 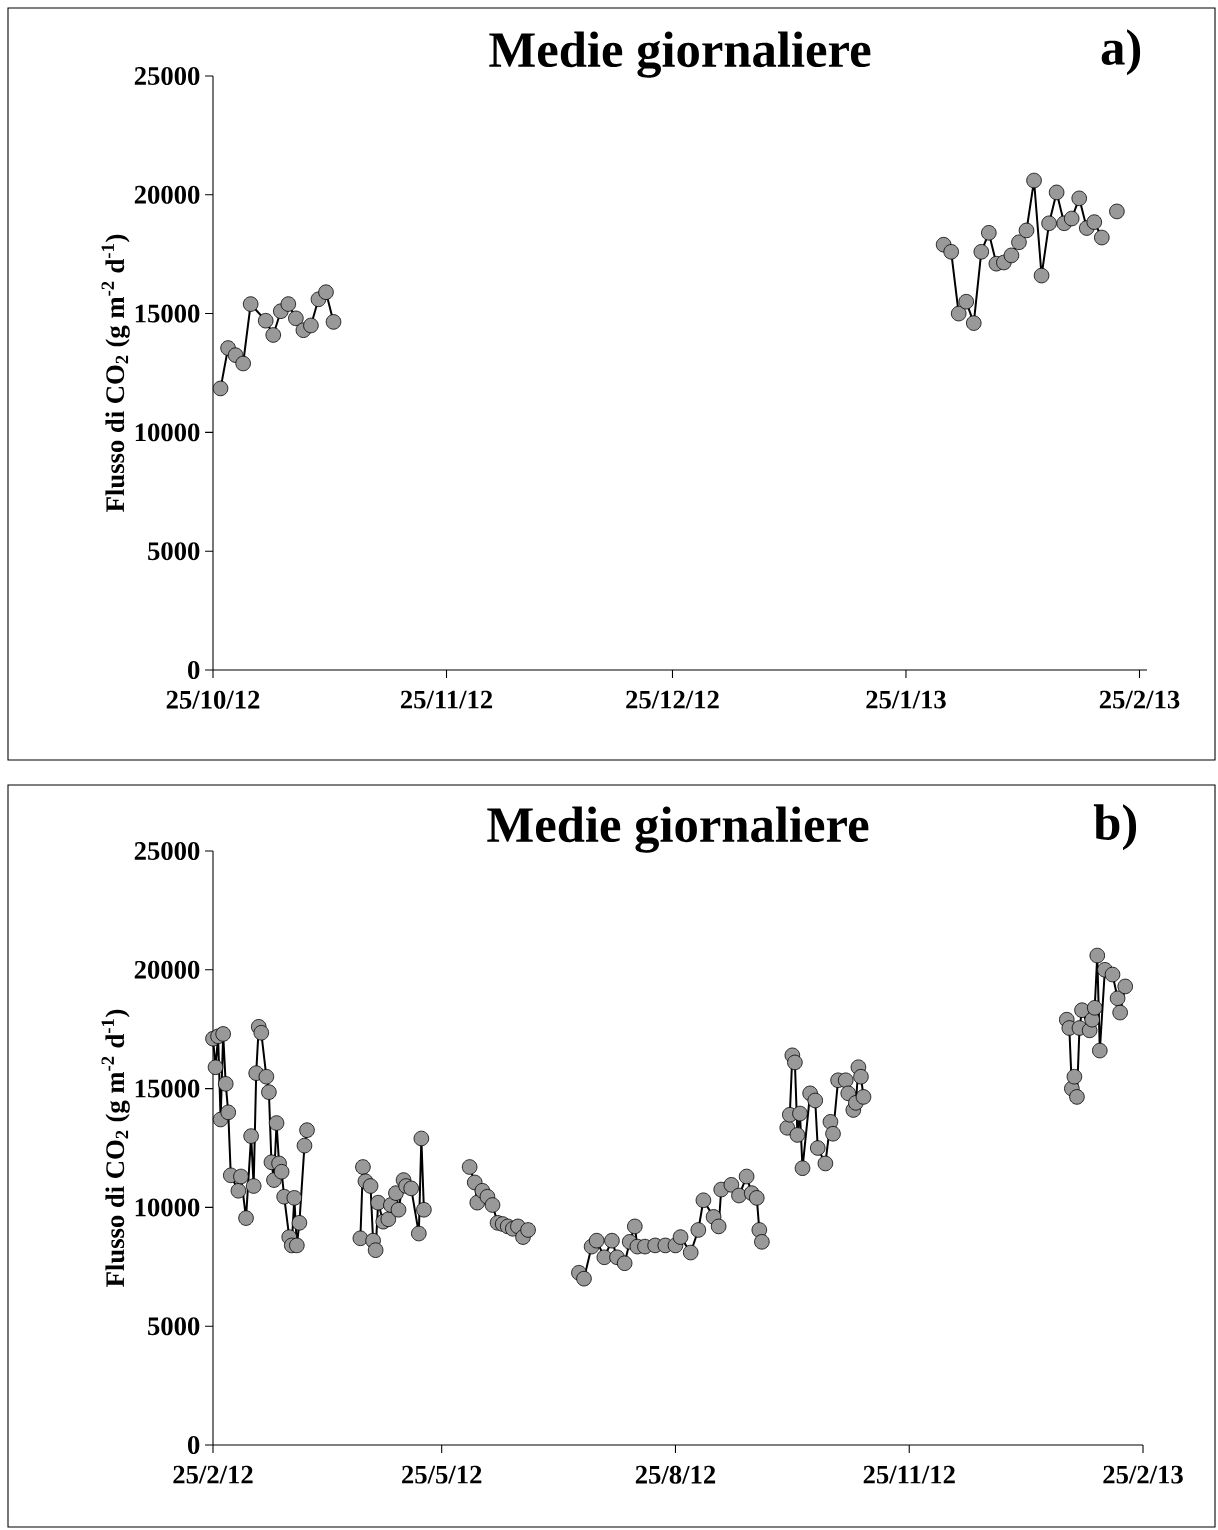 What do you see at coordinates (442, 1474) in the screenshot?
I see `x-tick-label: 25/5/12` at bounding box center [442, 1474].